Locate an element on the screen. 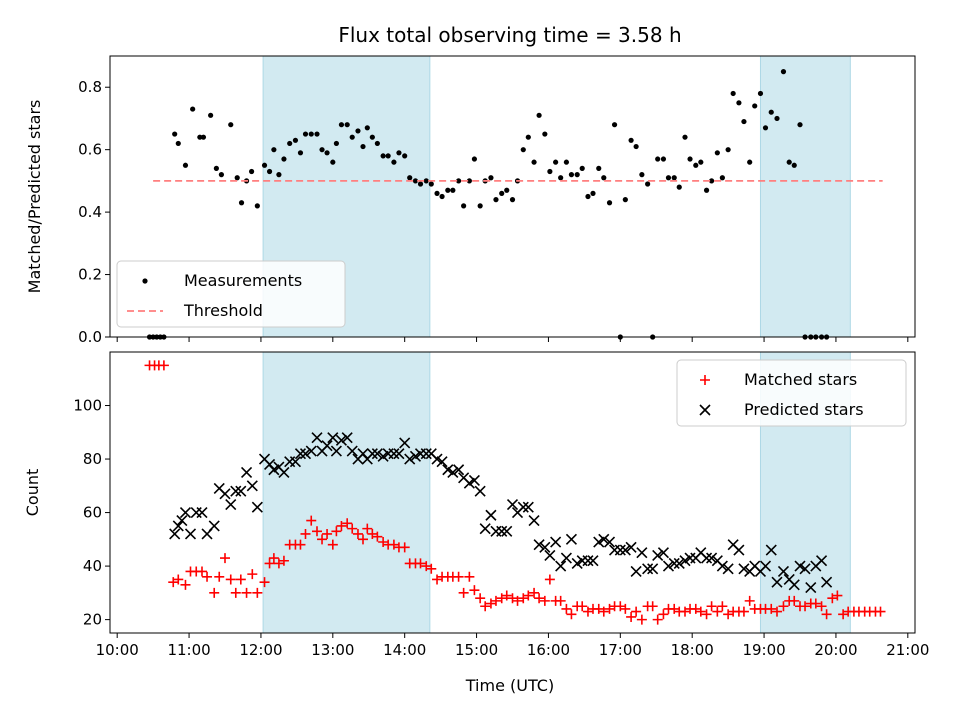 This screenshot has width=960, height=720. shaded-interval is located at coordinates (805, 196).